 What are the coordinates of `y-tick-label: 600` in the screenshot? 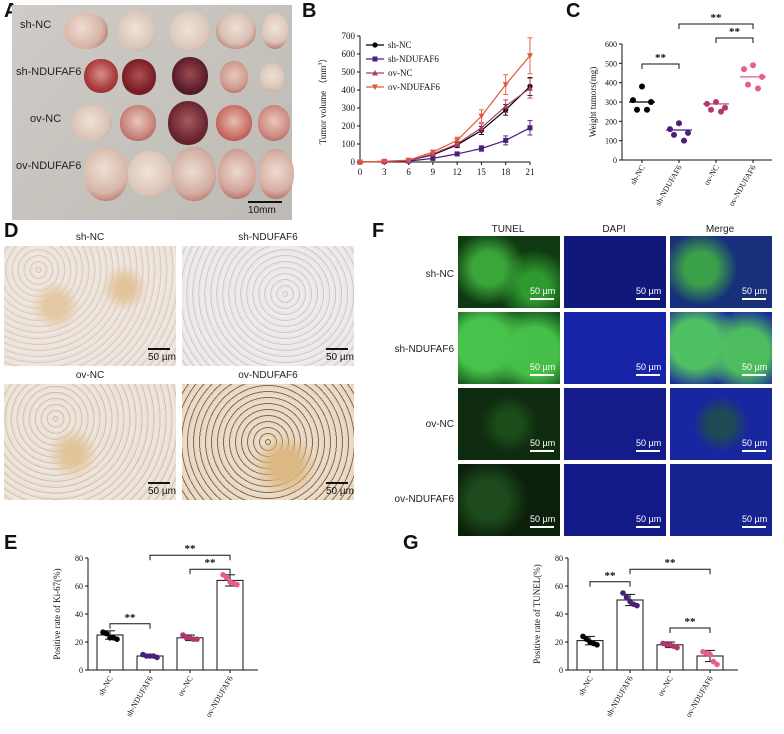 It's located at (611, 44).